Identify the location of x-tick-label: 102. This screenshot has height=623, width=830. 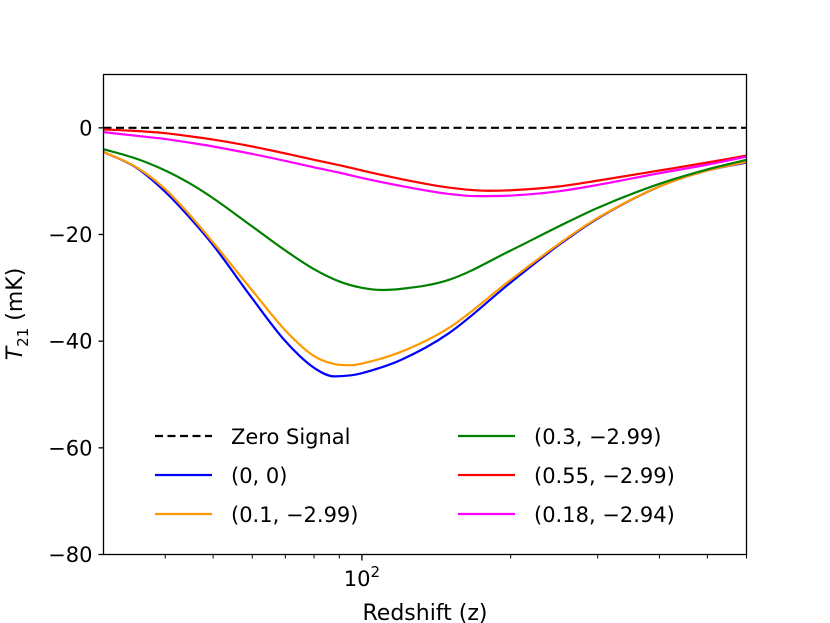
(362, 577).